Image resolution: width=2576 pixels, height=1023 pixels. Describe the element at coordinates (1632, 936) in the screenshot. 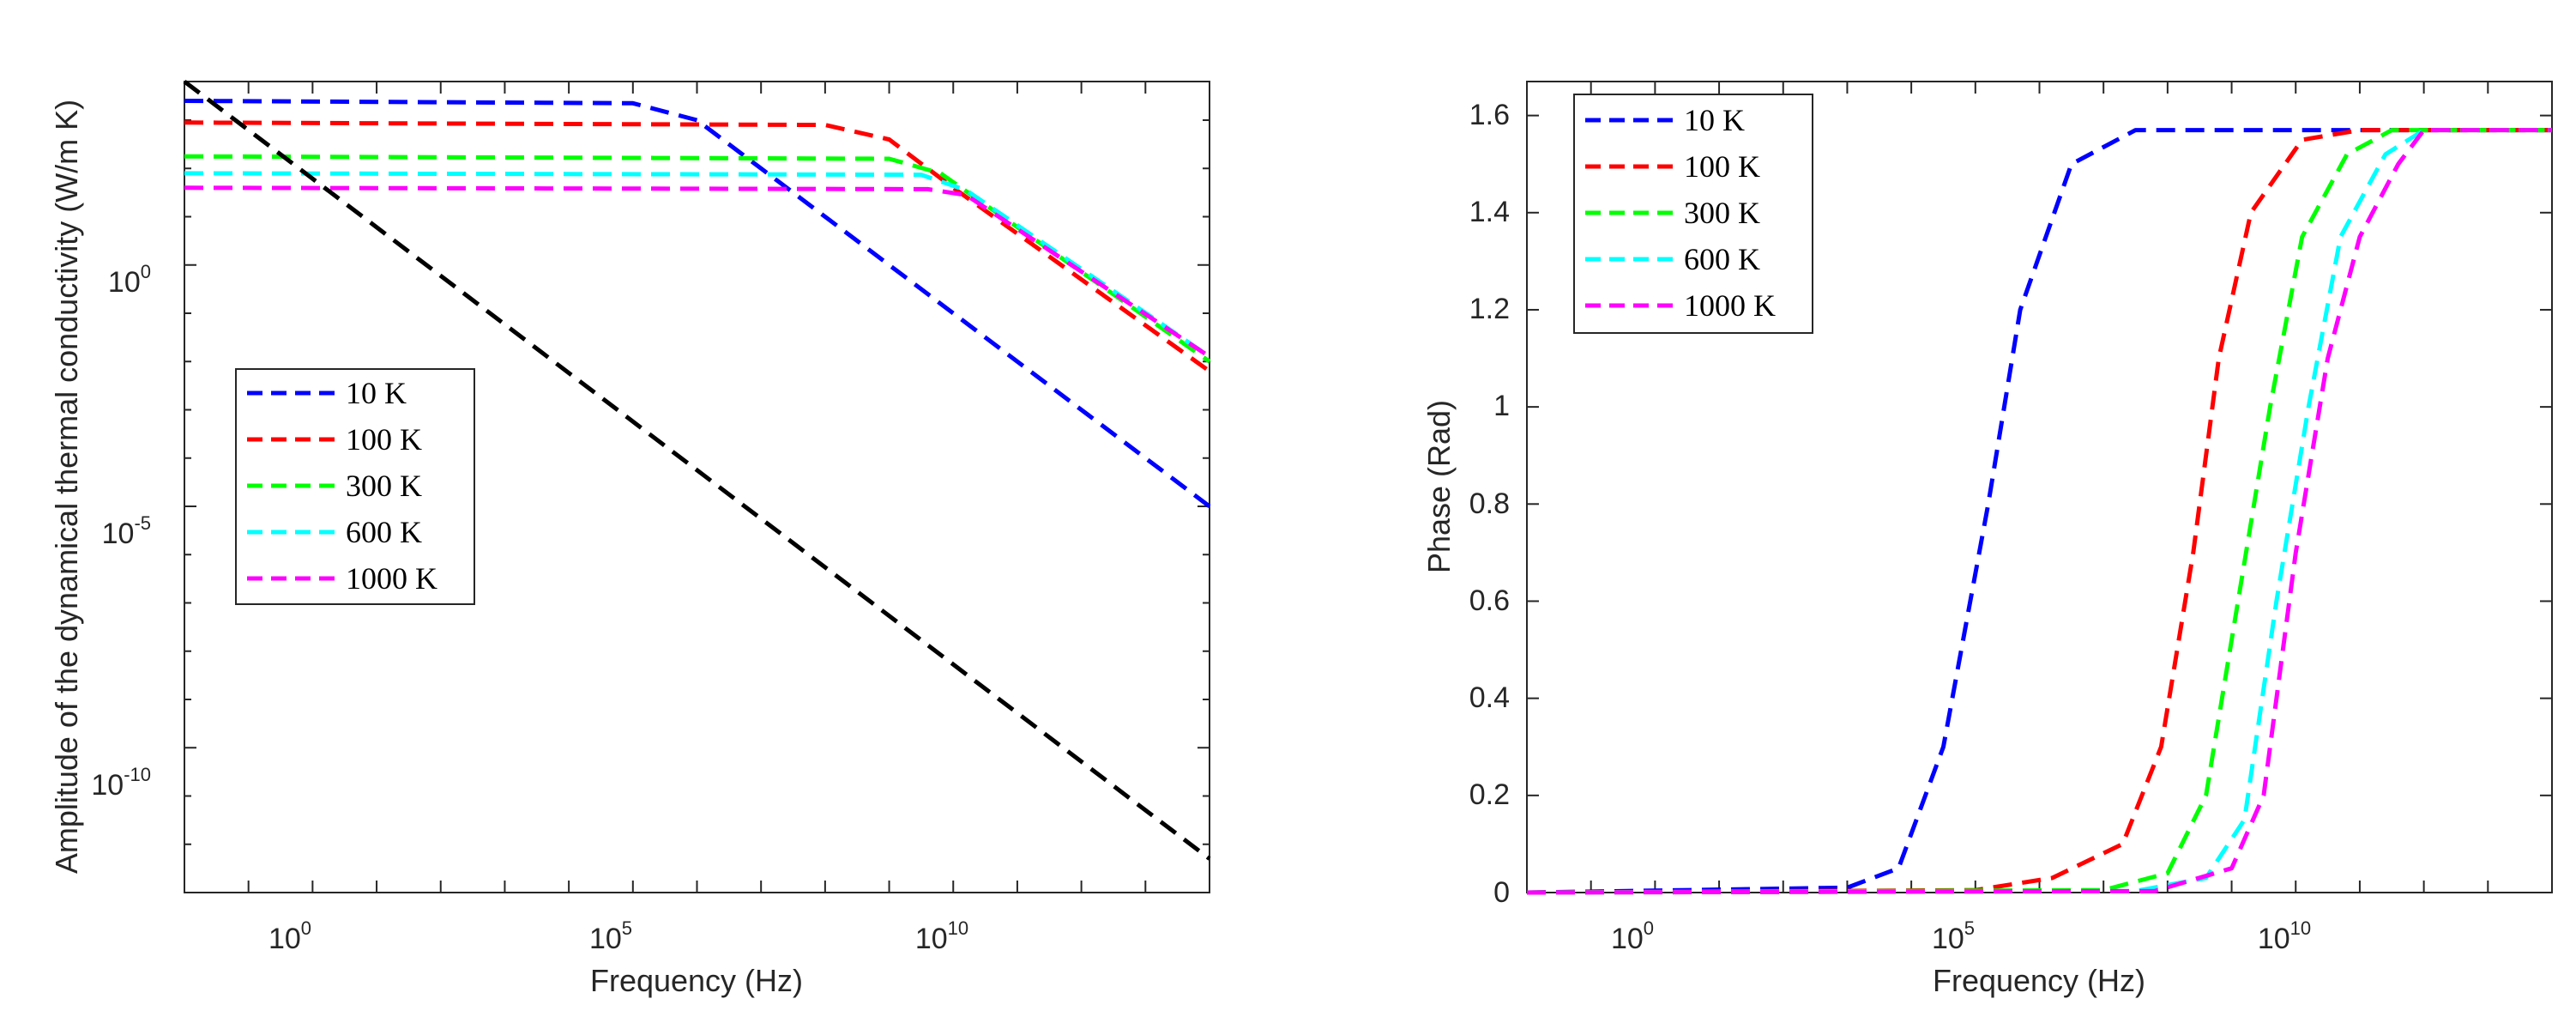

I see `phase-xtick-label-1: 10⁰` at that location.